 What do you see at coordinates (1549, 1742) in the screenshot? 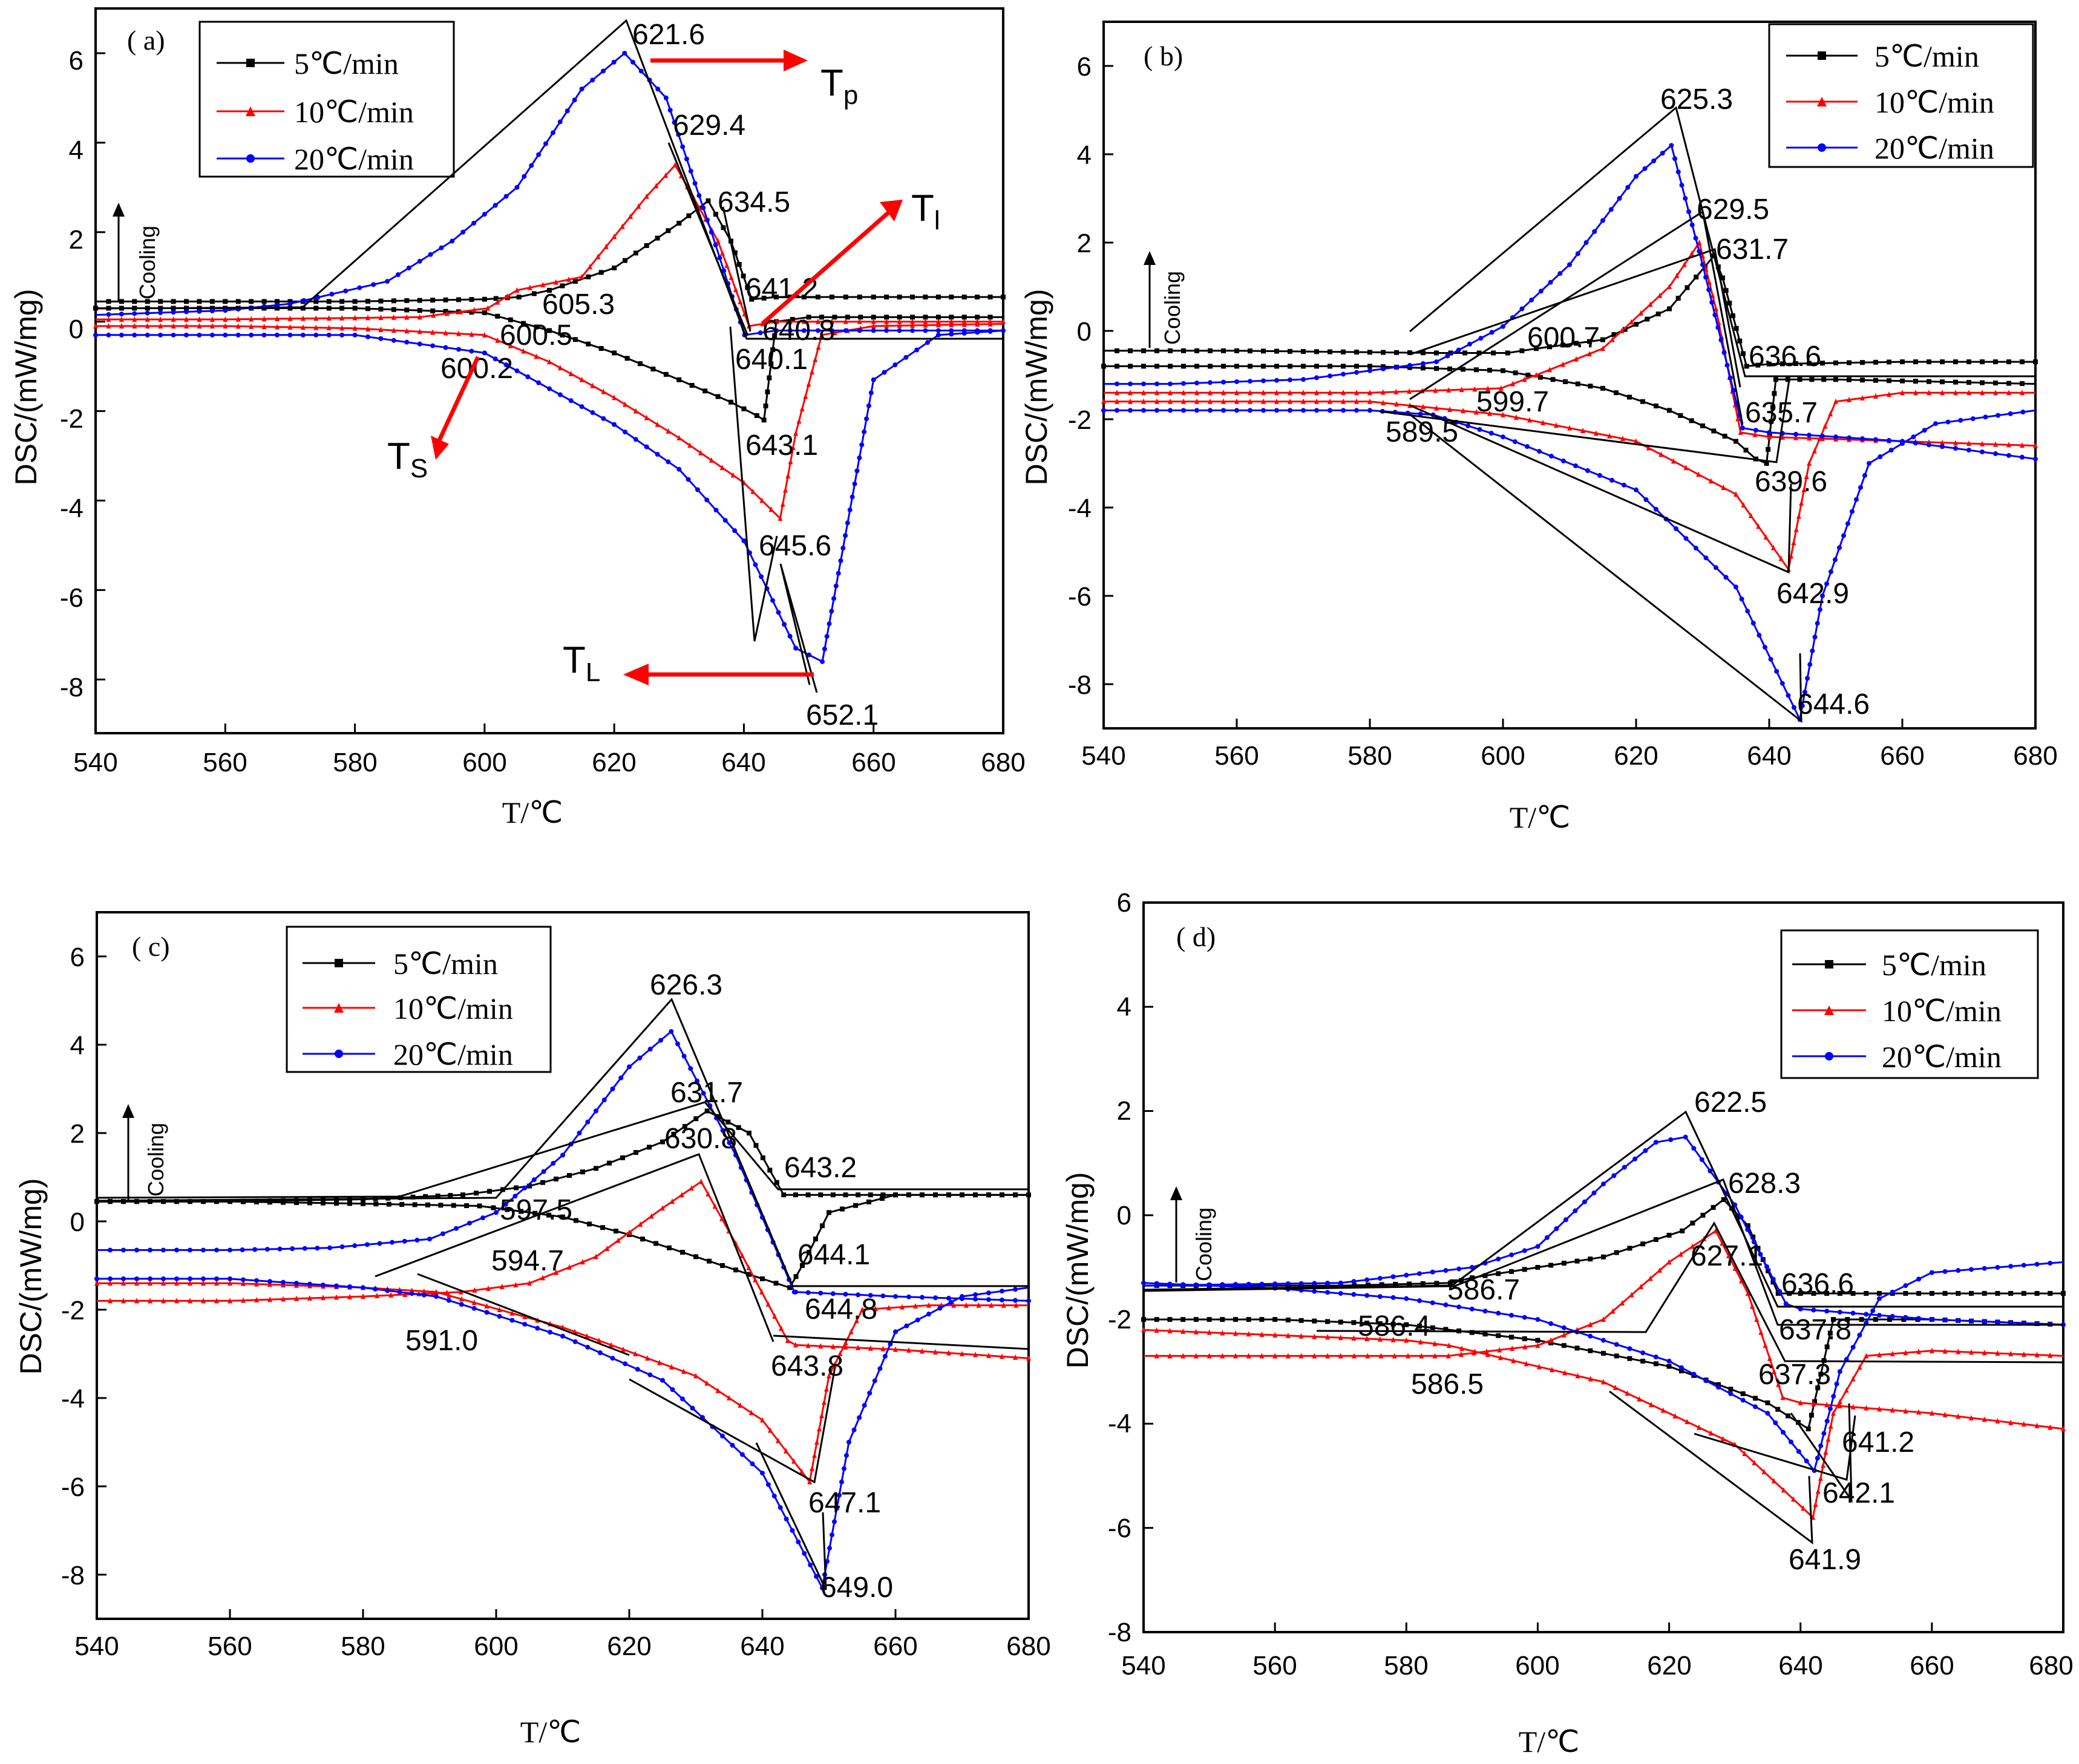
I see `x-axis-title: T/℃` at bounding box center [1549, 1742].